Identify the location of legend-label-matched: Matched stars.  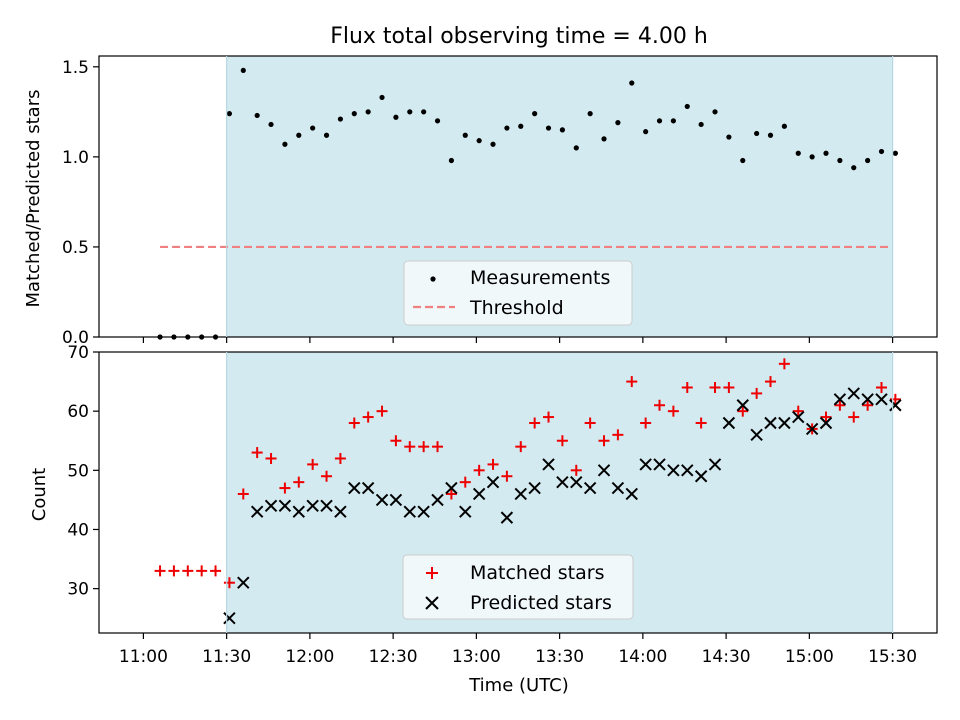
(537, 573).